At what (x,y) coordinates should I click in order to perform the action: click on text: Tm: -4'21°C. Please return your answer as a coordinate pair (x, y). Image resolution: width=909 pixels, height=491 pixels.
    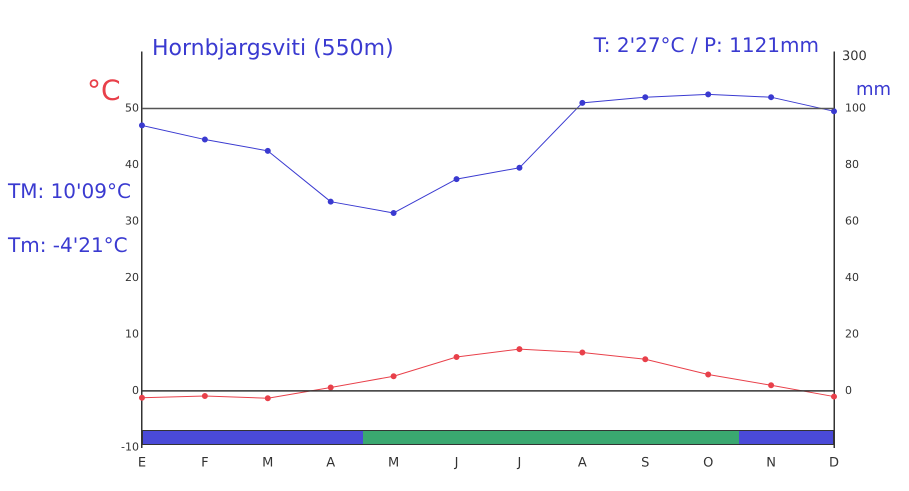
    Looking at the image, I should click on (67, 245).